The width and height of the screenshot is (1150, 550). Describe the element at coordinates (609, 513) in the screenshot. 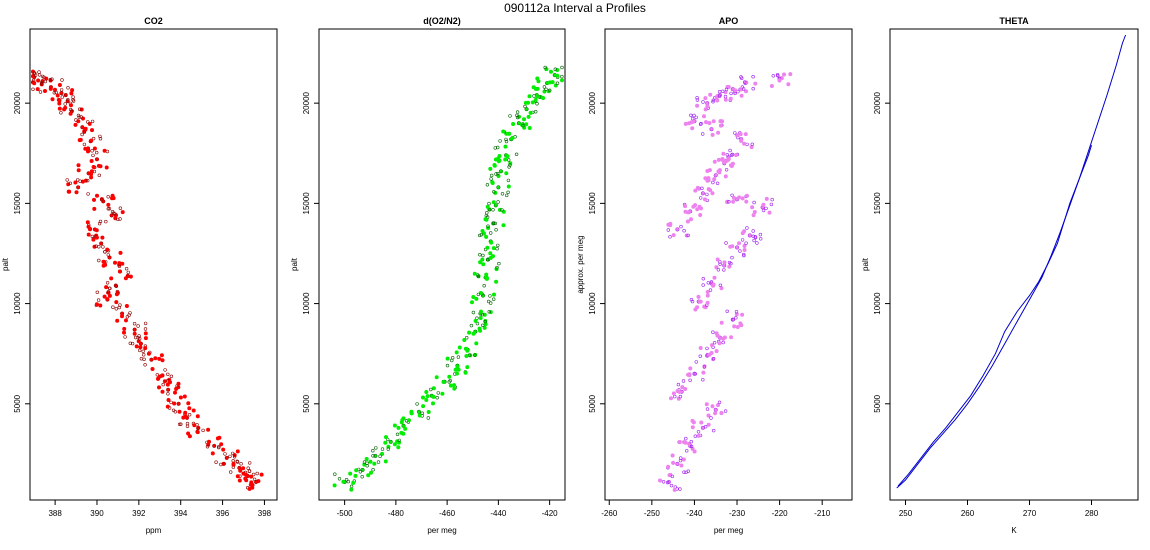

I see `x-tick-label: -260` at that location.